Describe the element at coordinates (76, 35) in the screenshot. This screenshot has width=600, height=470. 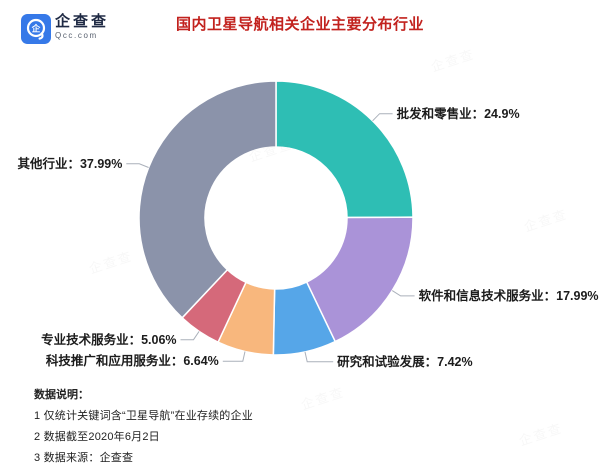
I see `brand-domain: Qcc.com` at that location.